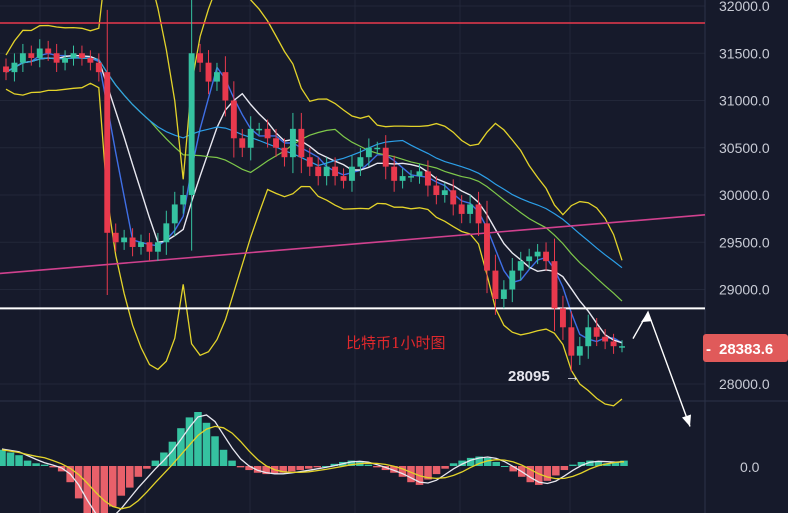 This screenshot has width=788, height=513. I want to click on price-tick-label: 28000.0, so click(744, 384).